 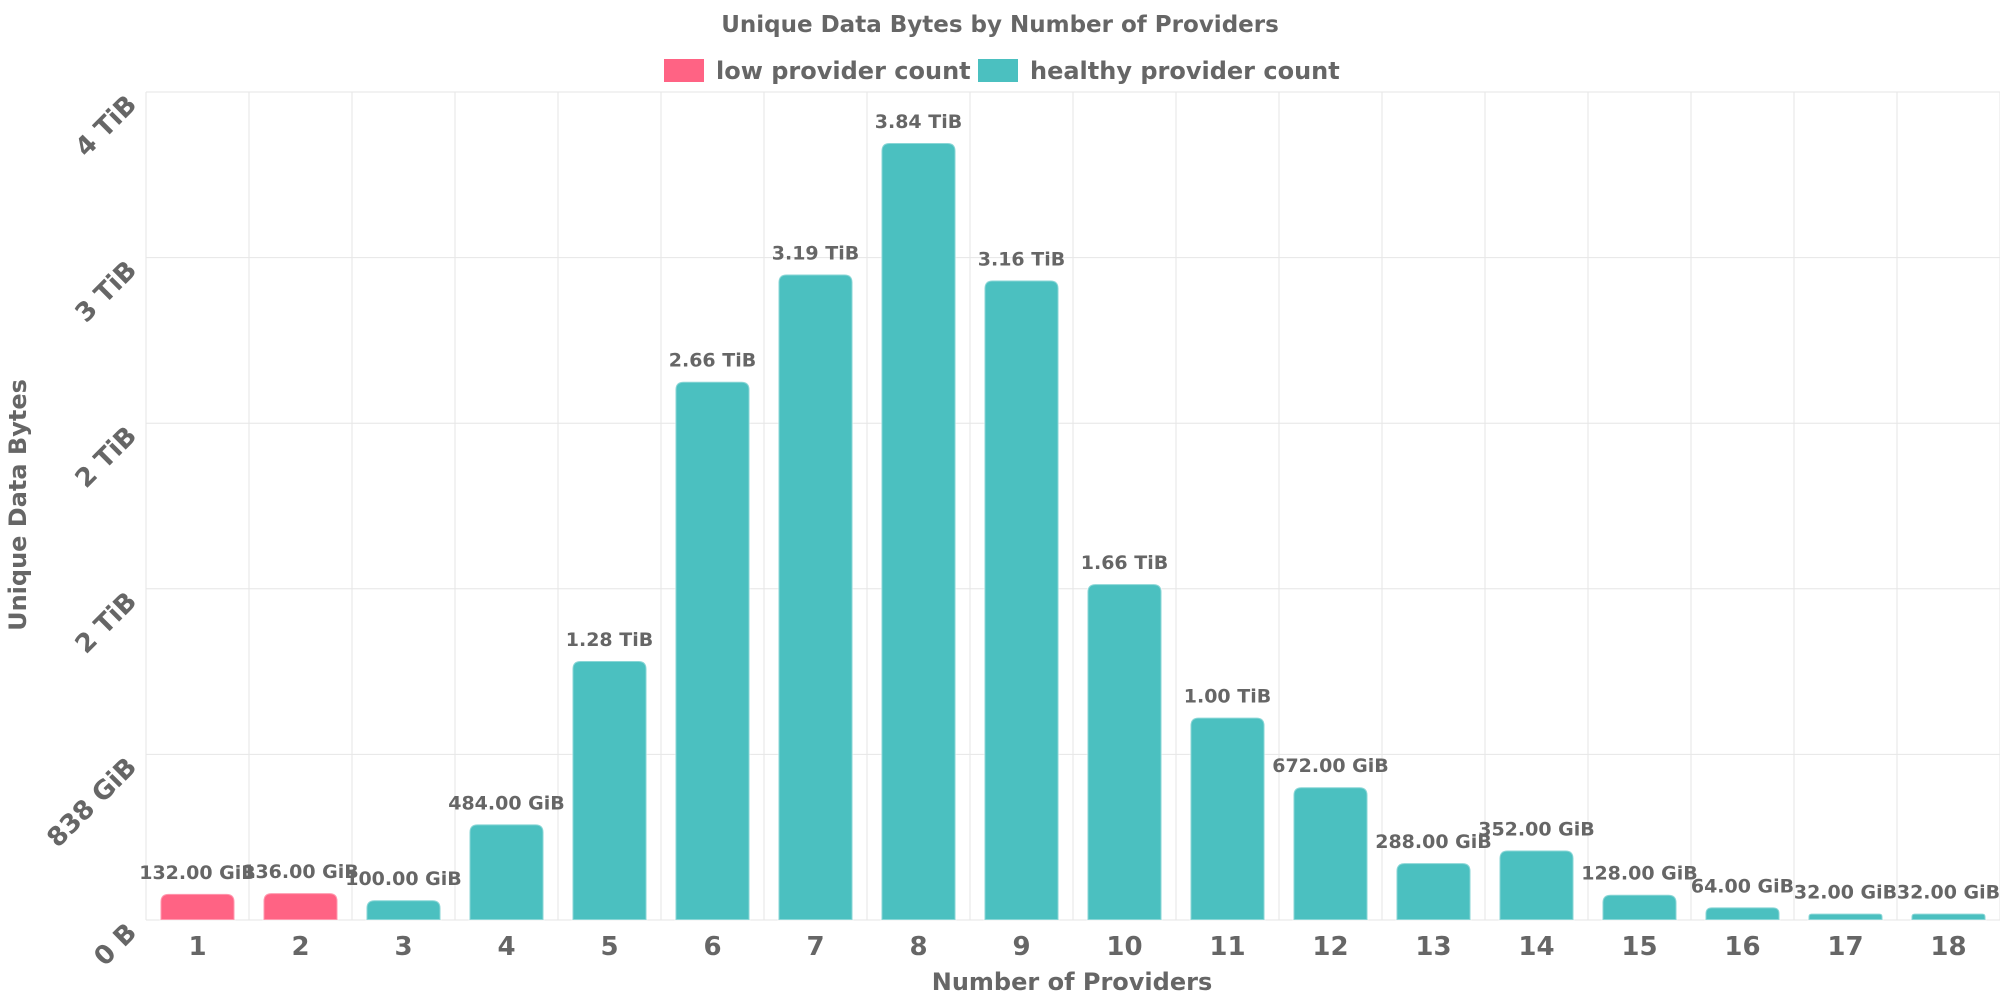 I want to click on x-tick-label-3: 3, so click(x=403, y=947).